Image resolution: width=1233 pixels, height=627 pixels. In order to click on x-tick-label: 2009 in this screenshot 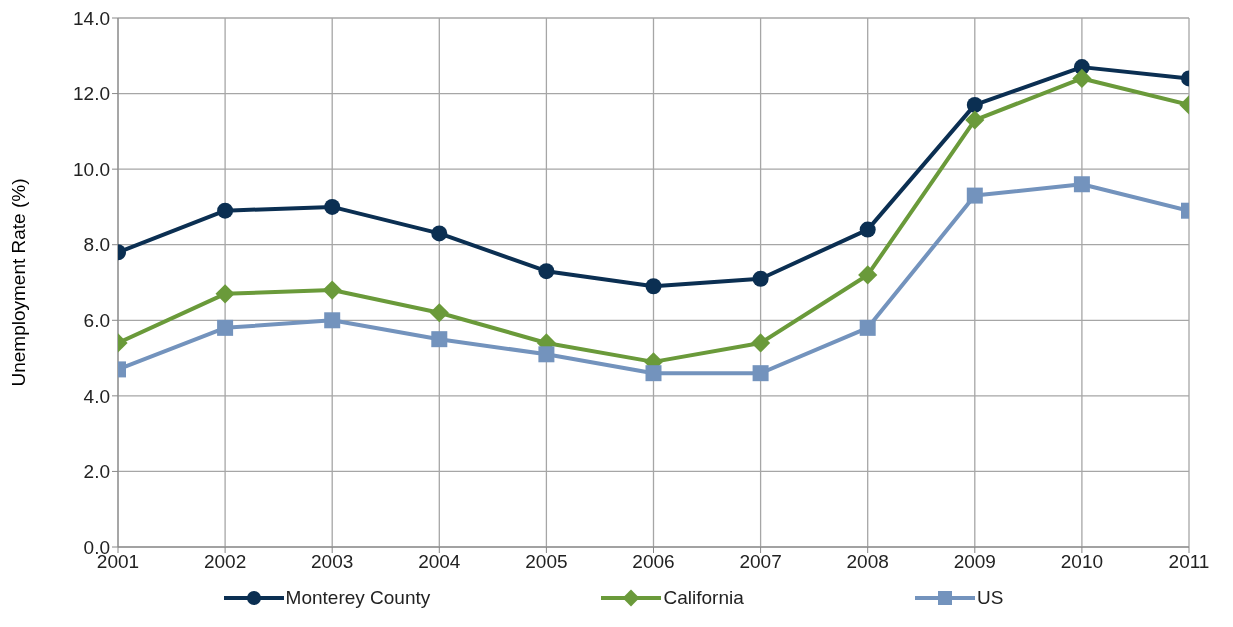, I will do `click(974, 562)`.